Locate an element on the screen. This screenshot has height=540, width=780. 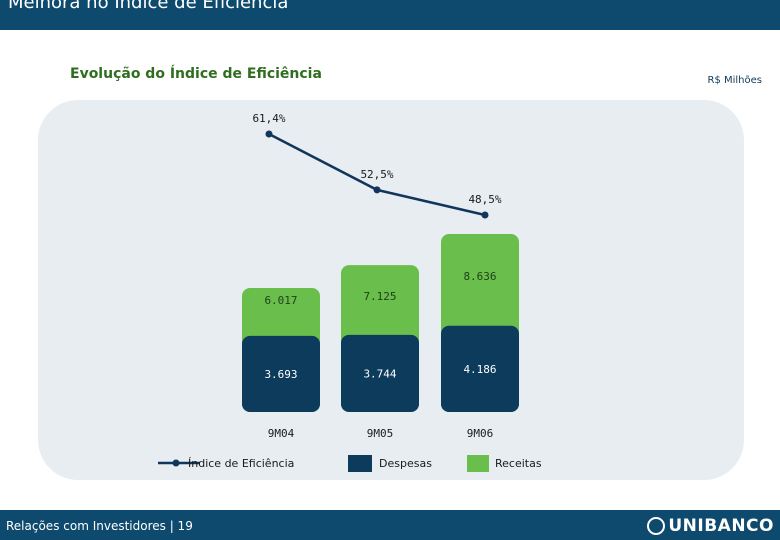
legend-swatch-despesas is located at coordinates (360, 463).